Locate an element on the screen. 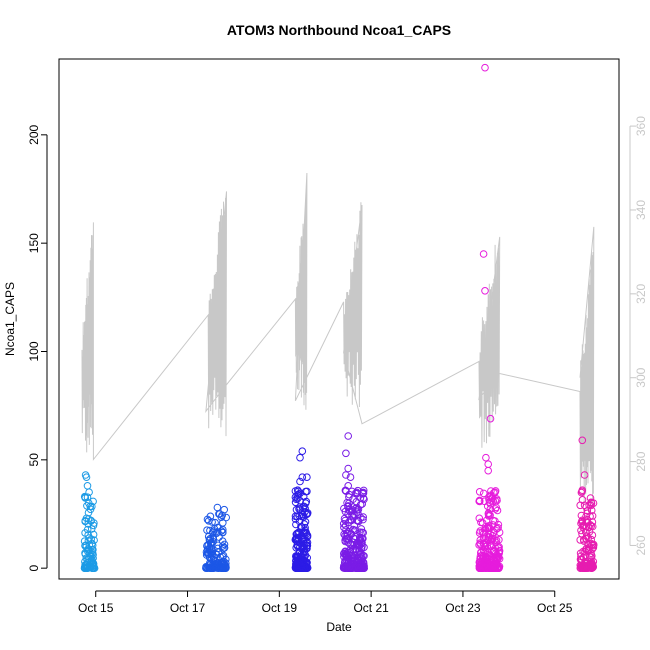 Image resolution: width=650 pixels, height=650 pixels. y-tick-label: 100 is located at coordinates (34, 351).